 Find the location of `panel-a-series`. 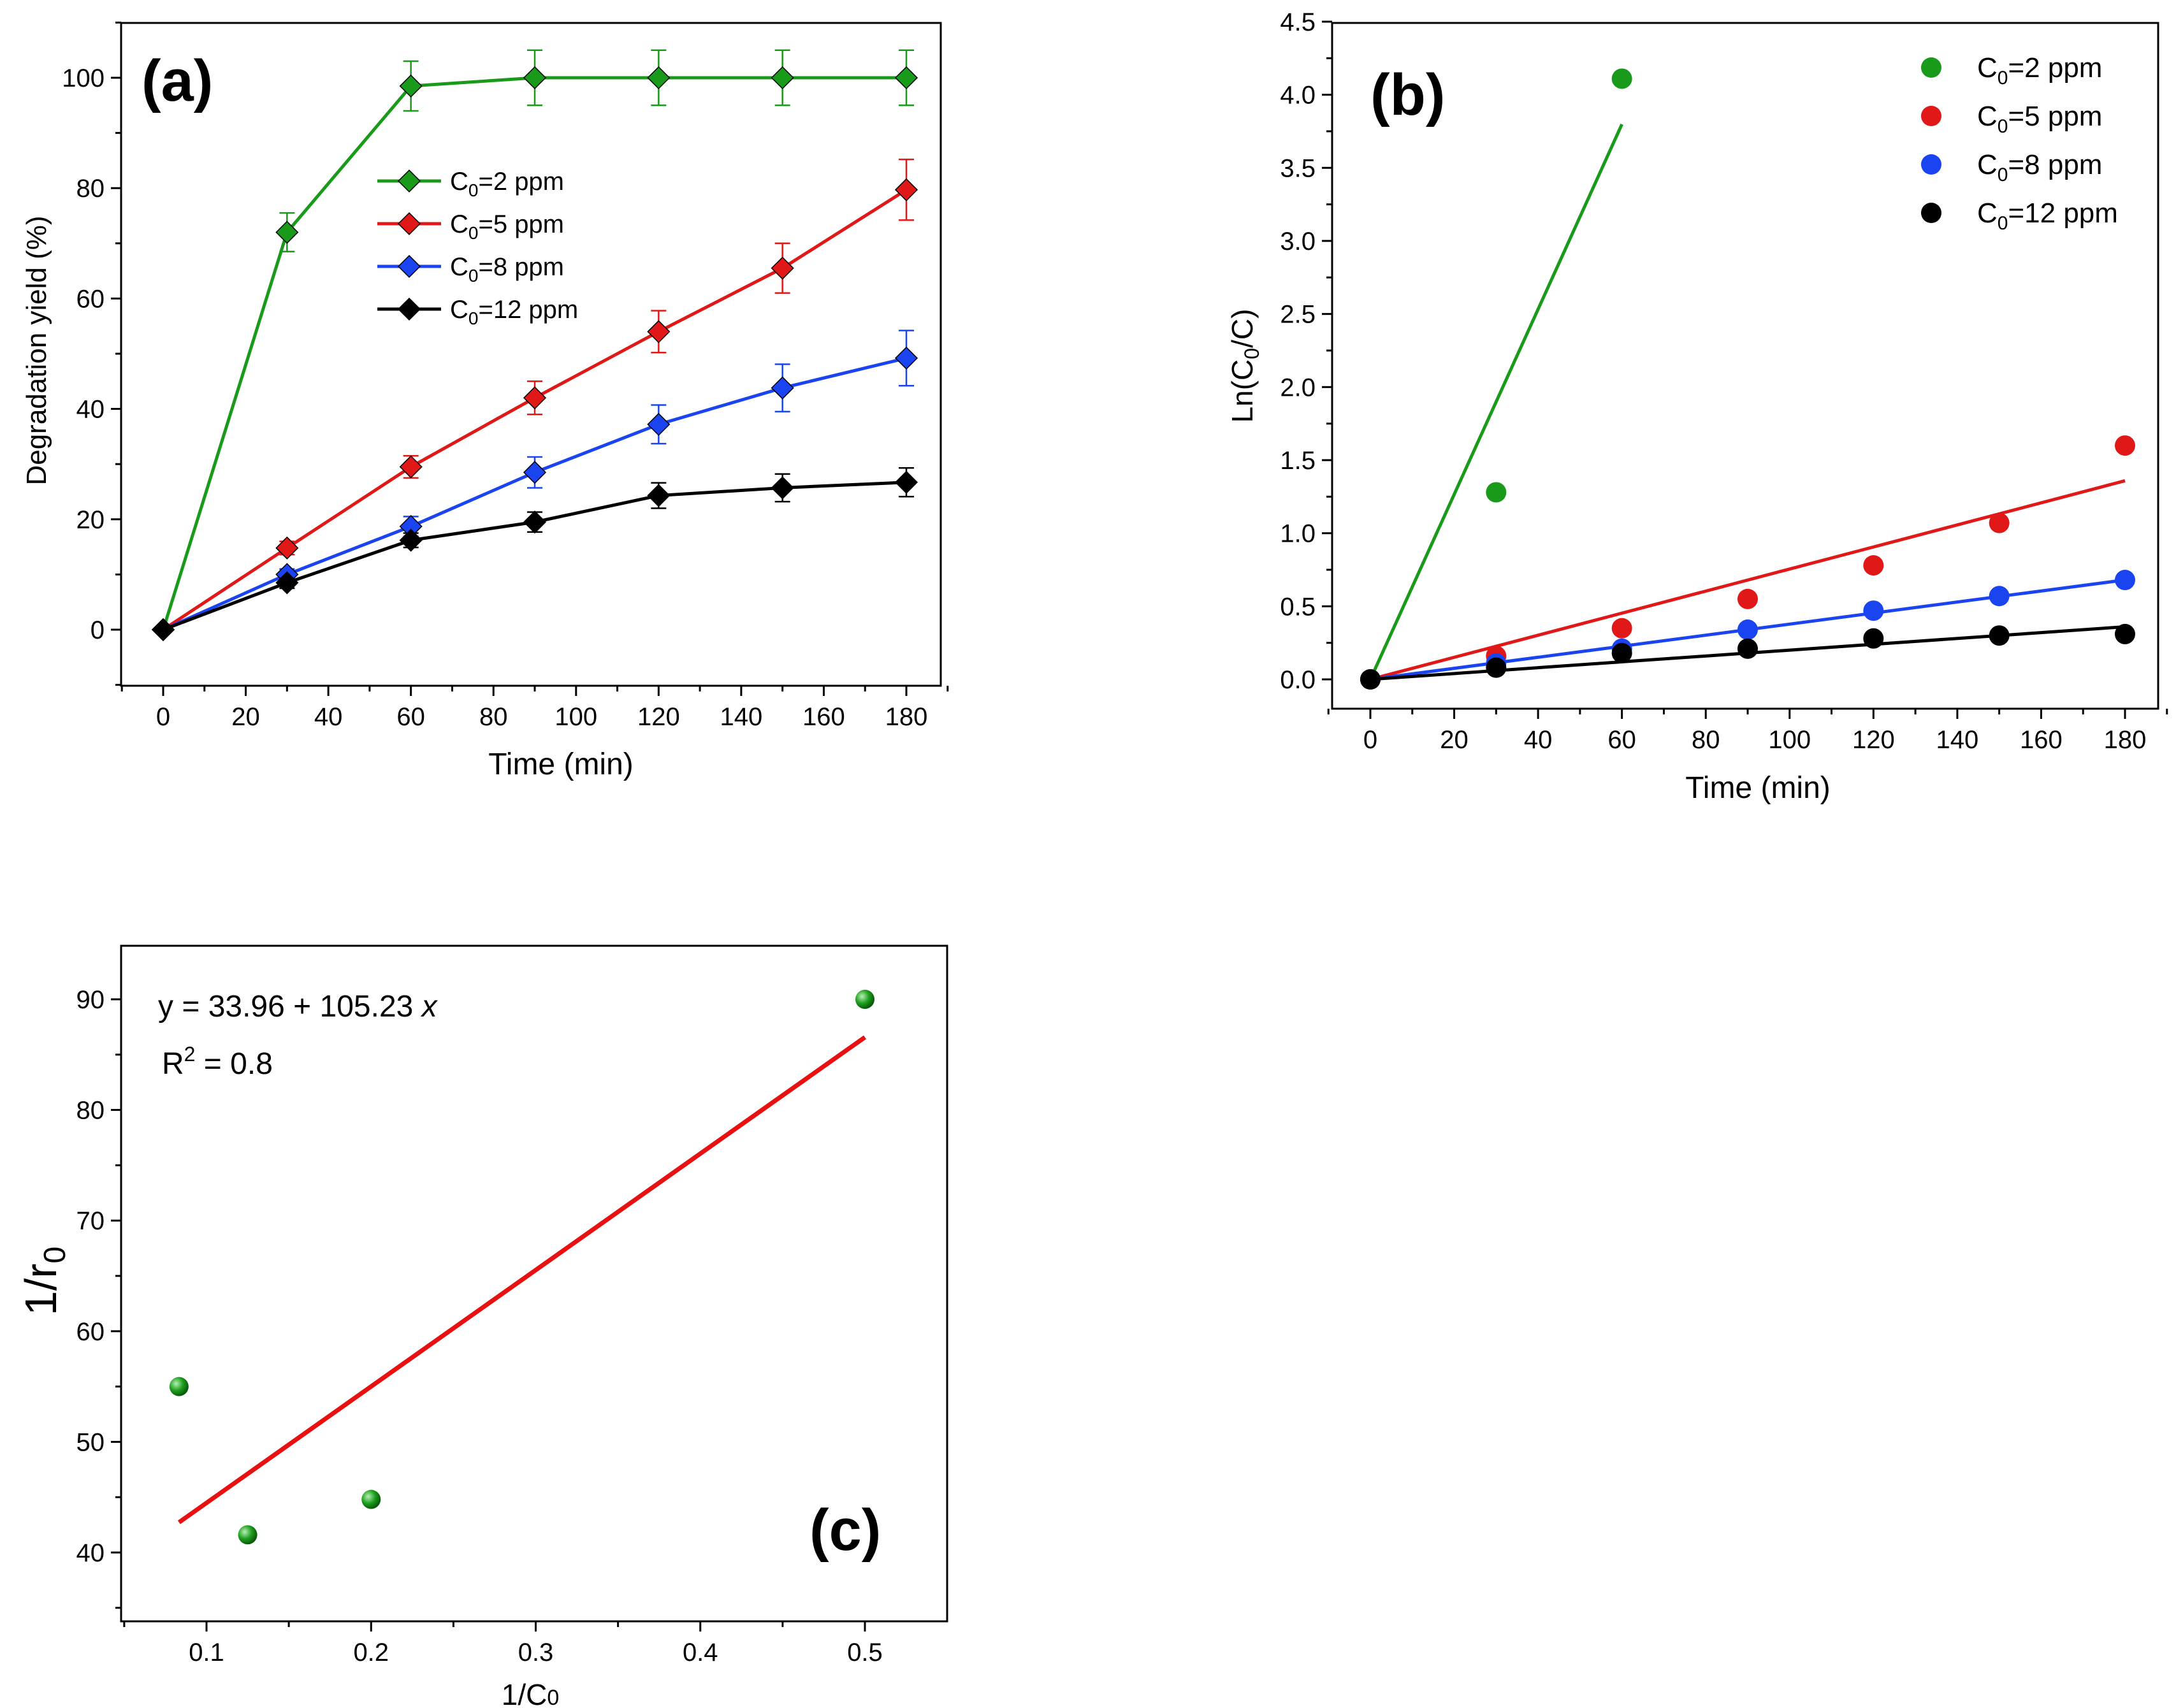

panel-a-series is located at coordinates (534, 345).